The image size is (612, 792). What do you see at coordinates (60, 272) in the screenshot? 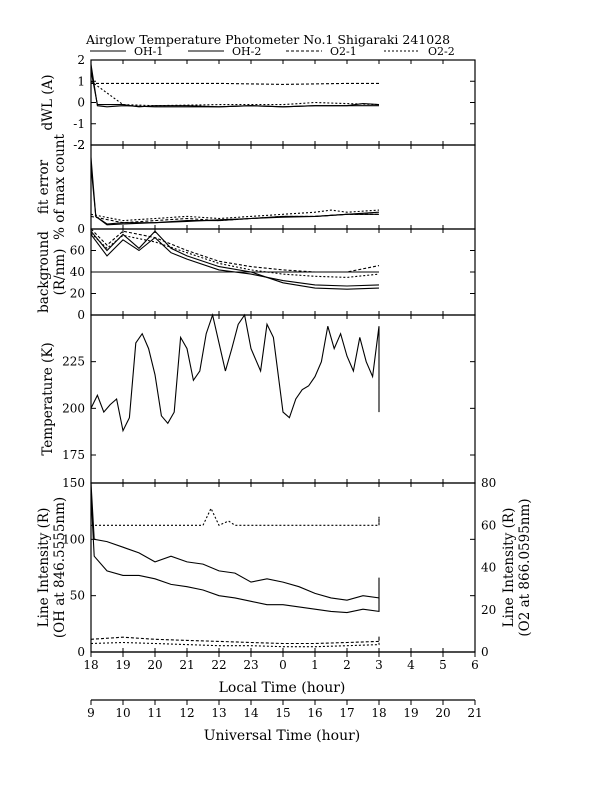
I see `ylabel-background-1: (R/nm)` at bounding box center [60, 272].